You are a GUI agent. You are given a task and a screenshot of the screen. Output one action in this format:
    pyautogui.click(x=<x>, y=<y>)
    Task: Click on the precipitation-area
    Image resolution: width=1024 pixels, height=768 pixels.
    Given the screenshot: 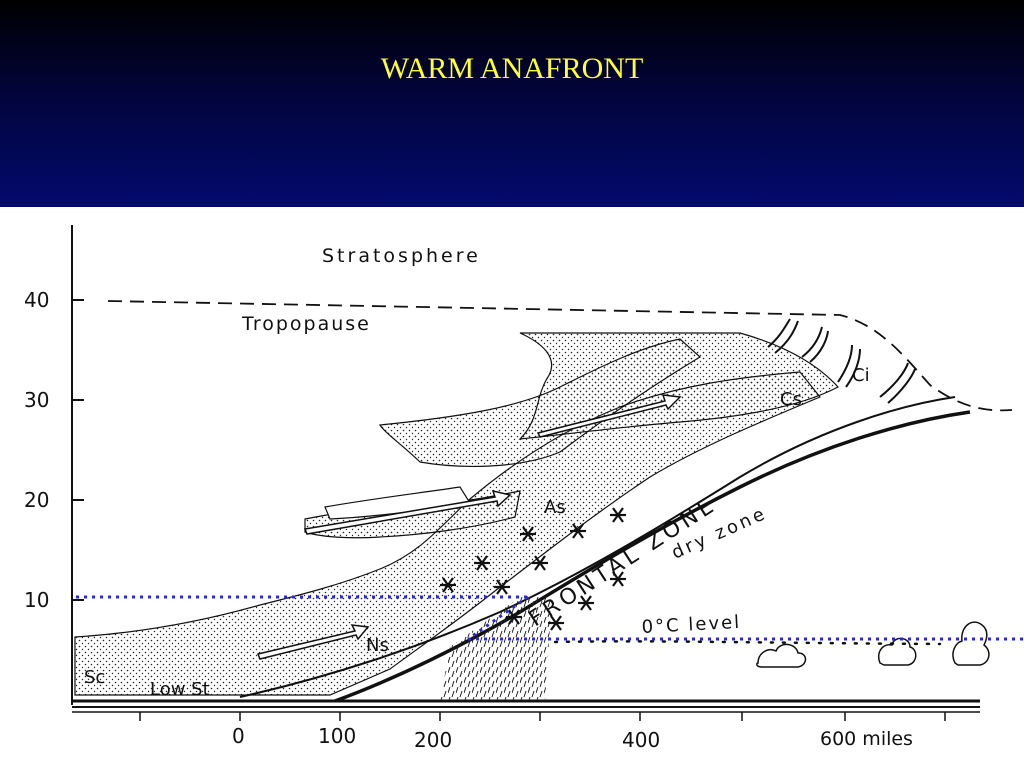 What is the action you would take?
    pyautogui.click(x=496, y=649)
    